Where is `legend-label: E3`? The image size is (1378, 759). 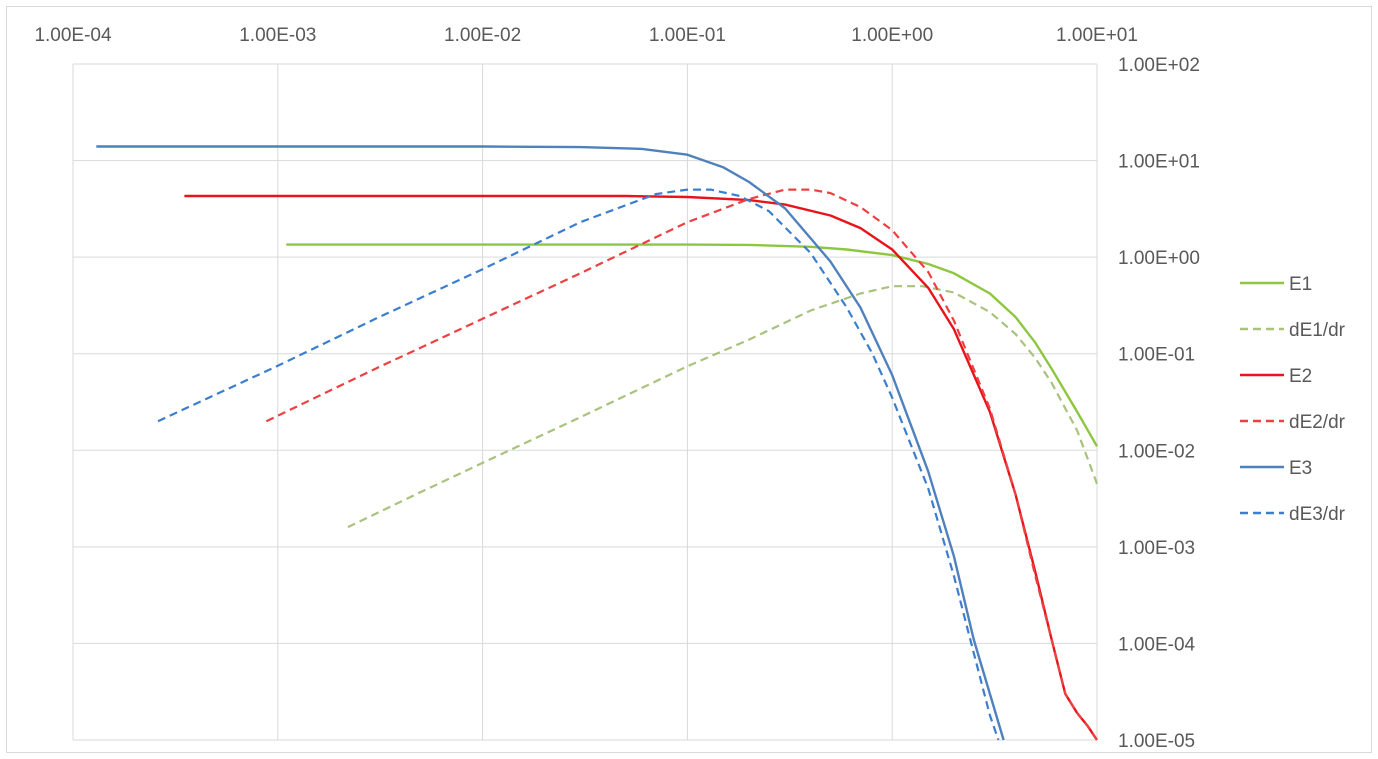
legend-label: E3 is located at coordinates (1300, 468).